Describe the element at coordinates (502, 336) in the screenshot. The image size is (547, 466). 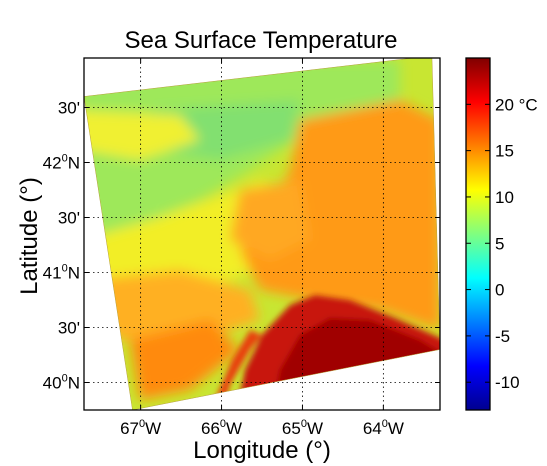
I see `colorbar-tick-label: -5` at that location.